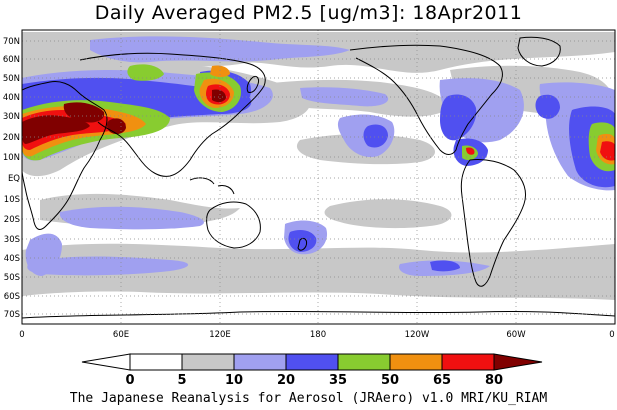 The width and height of the screenshot is (617, 410). I want to click on lat-label: 30S, so click(12, 240).